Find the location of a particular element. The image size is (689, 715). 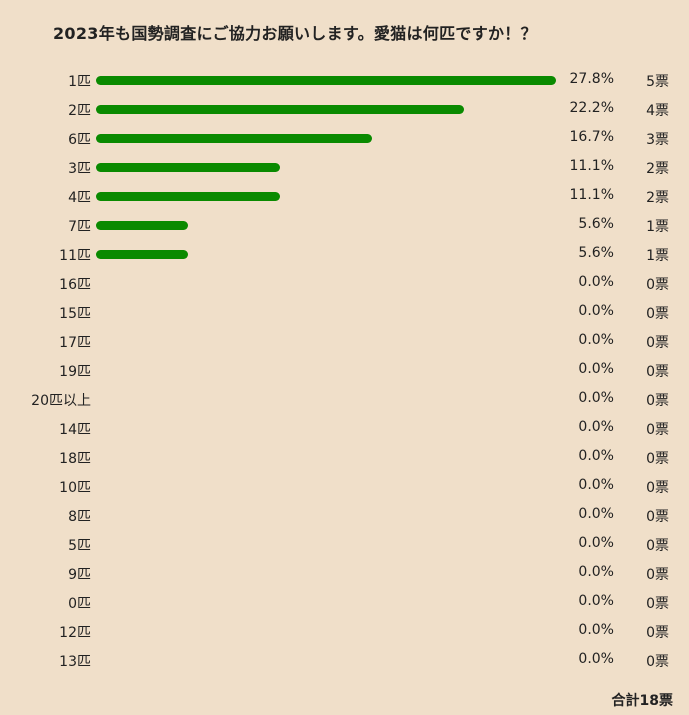

bar-row: 14匹 0.0% 0票 is located at coordinates (344, 428).